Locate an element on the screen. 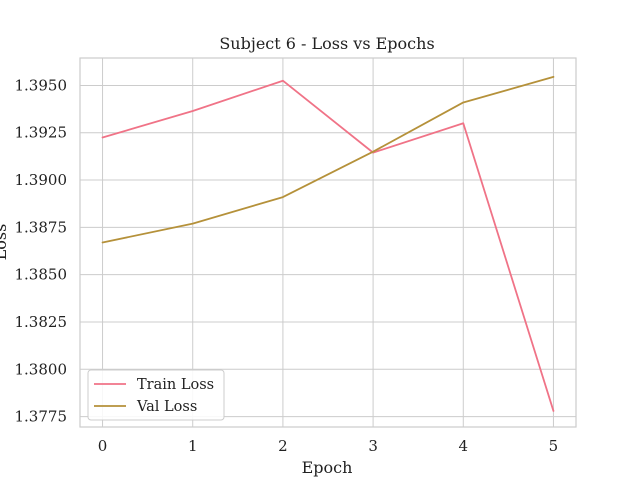 This screenshot has height=480, width=640. legend-box is located at coordinates (156, 395).